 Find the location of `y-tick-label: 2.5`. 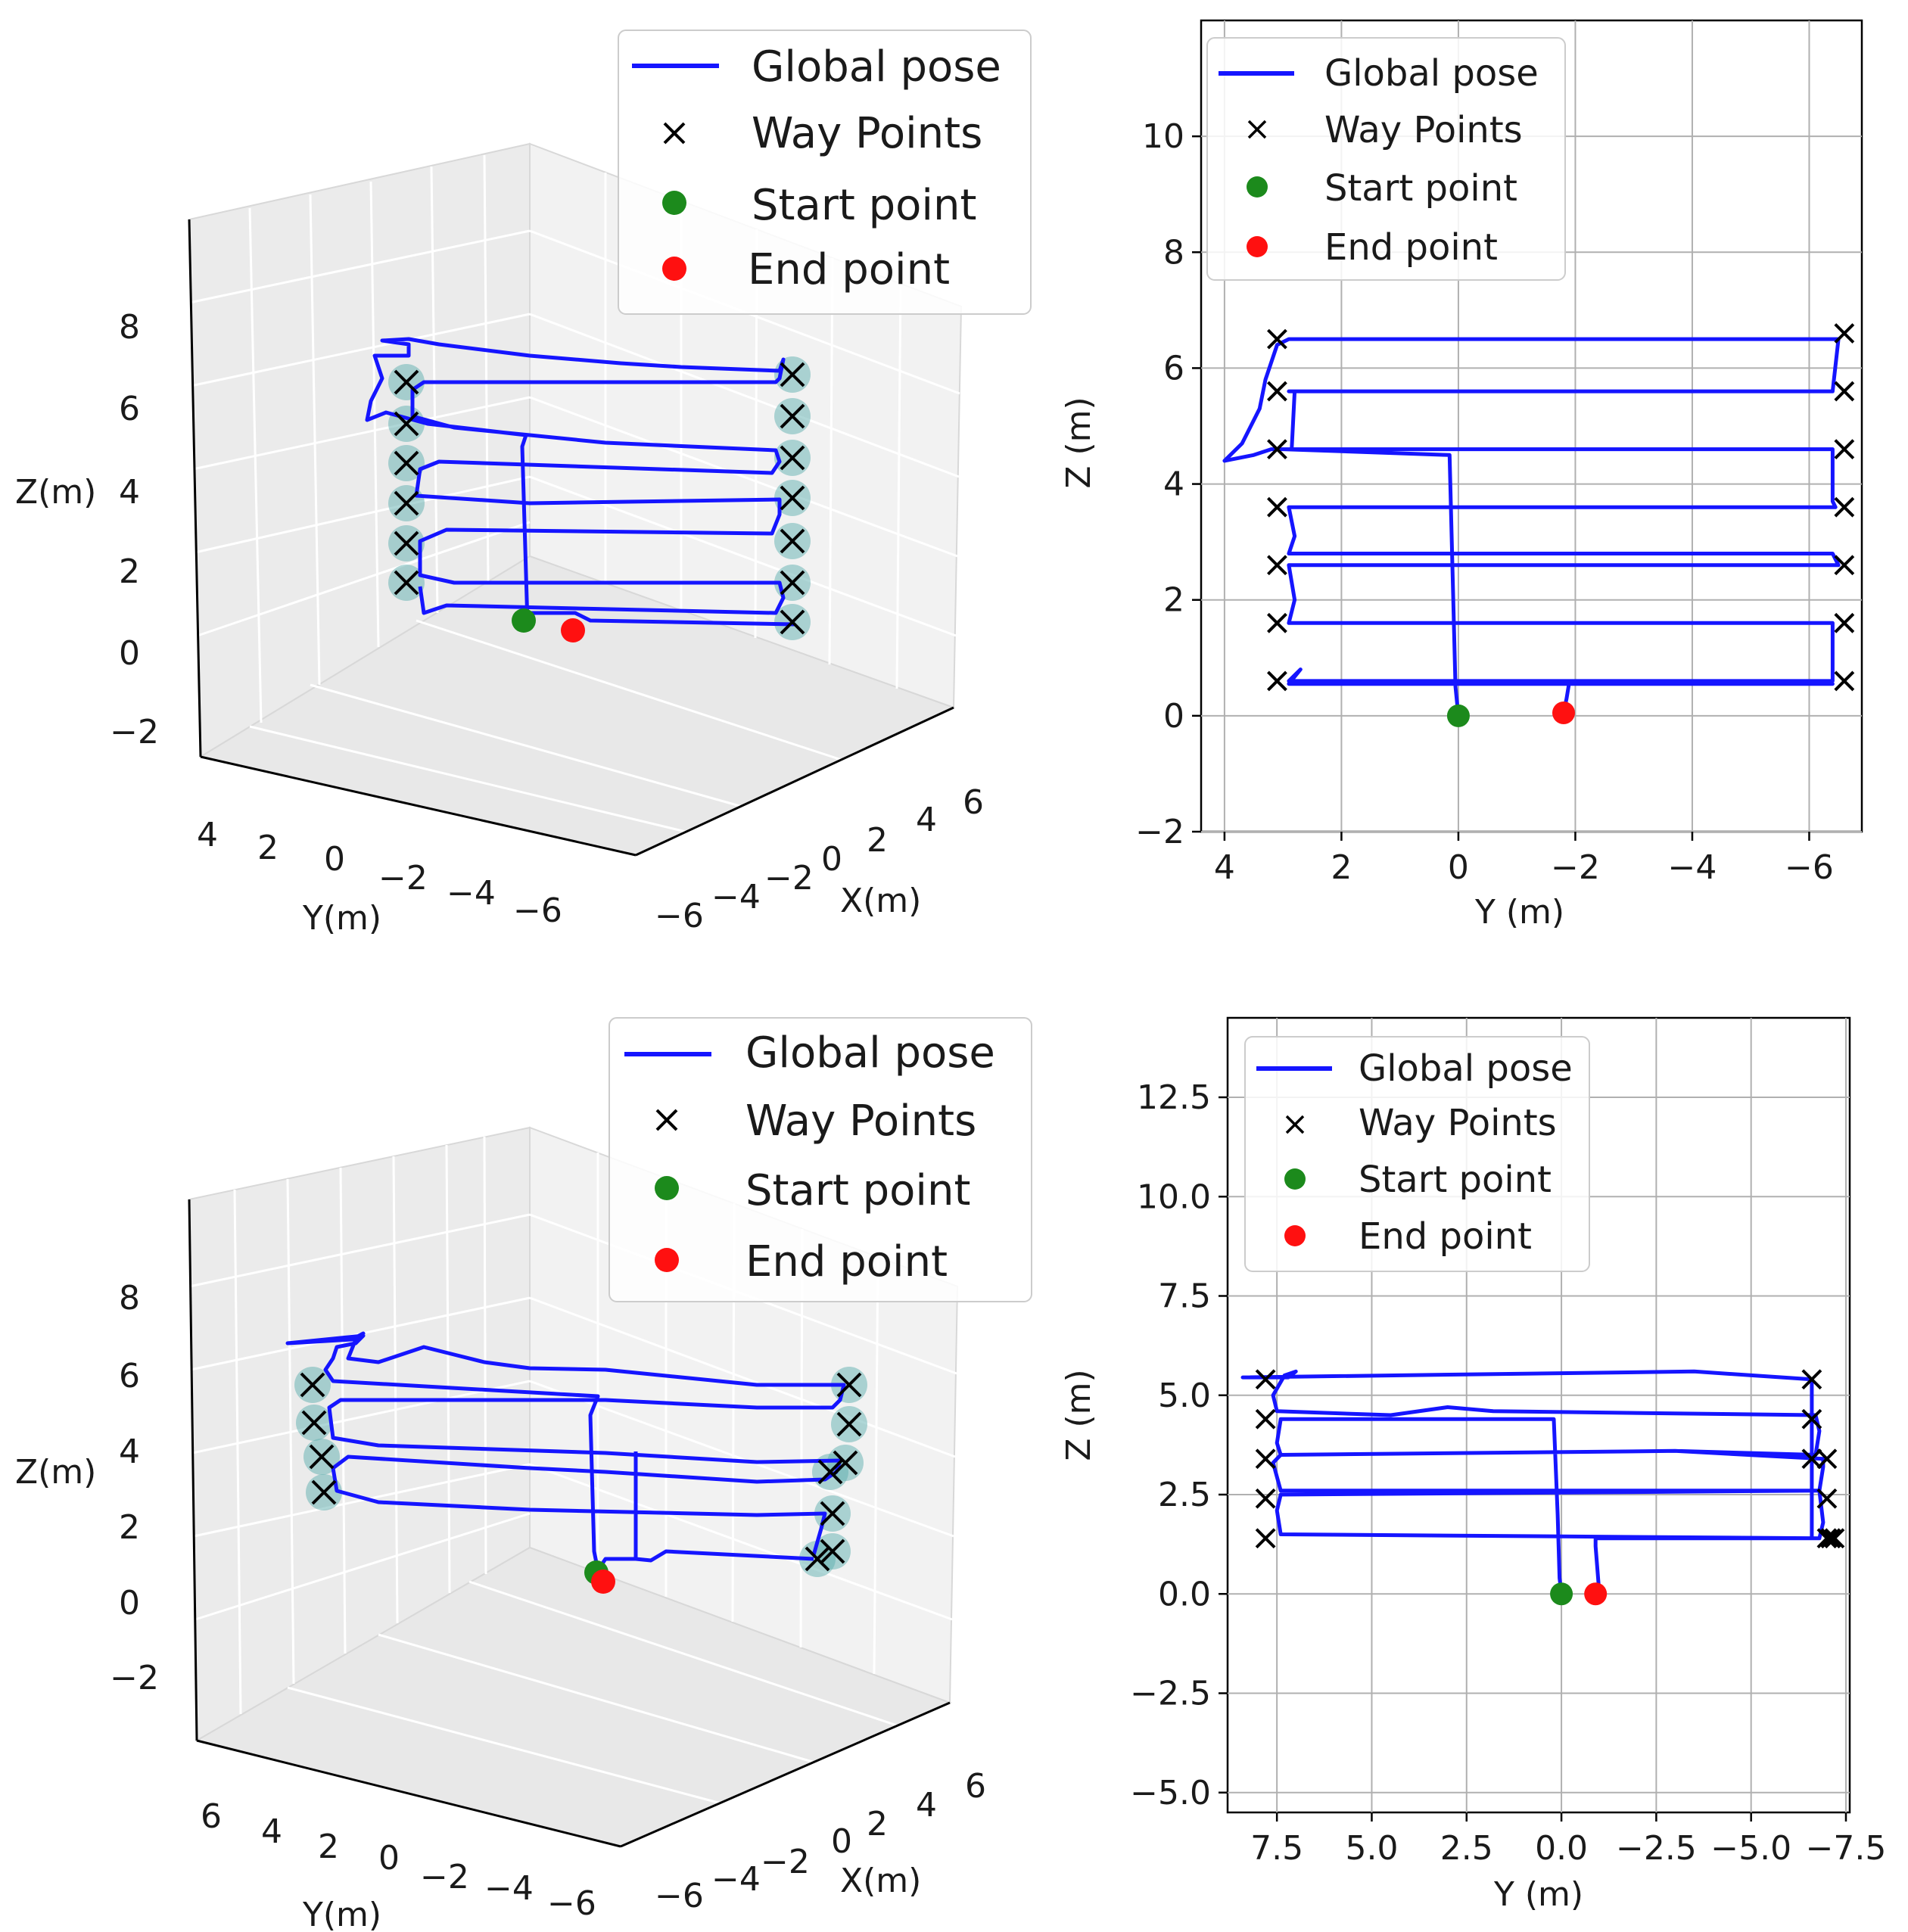

y-tick-label: 2.5 is located at coordinates (1184, 1495).